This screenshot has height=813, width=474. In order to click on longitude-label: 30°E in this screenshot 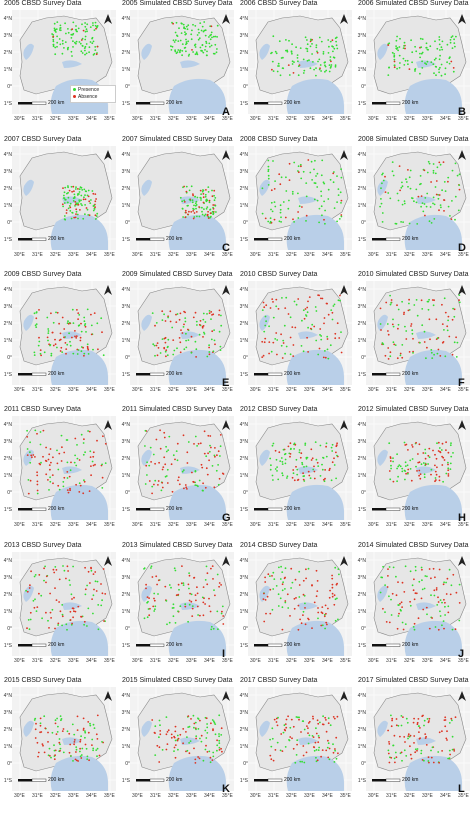, I will do `click(137, 796)`.